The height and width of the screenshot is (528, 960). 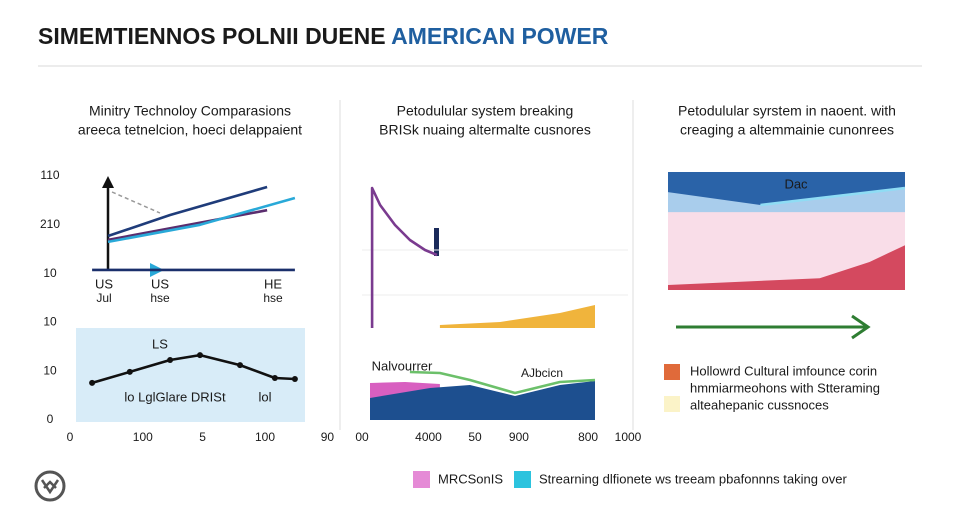 I want to click on header-title: SIMEMTIENNOS POLNII DUENE AMERICAN POWER, so click(x=323, y=36).